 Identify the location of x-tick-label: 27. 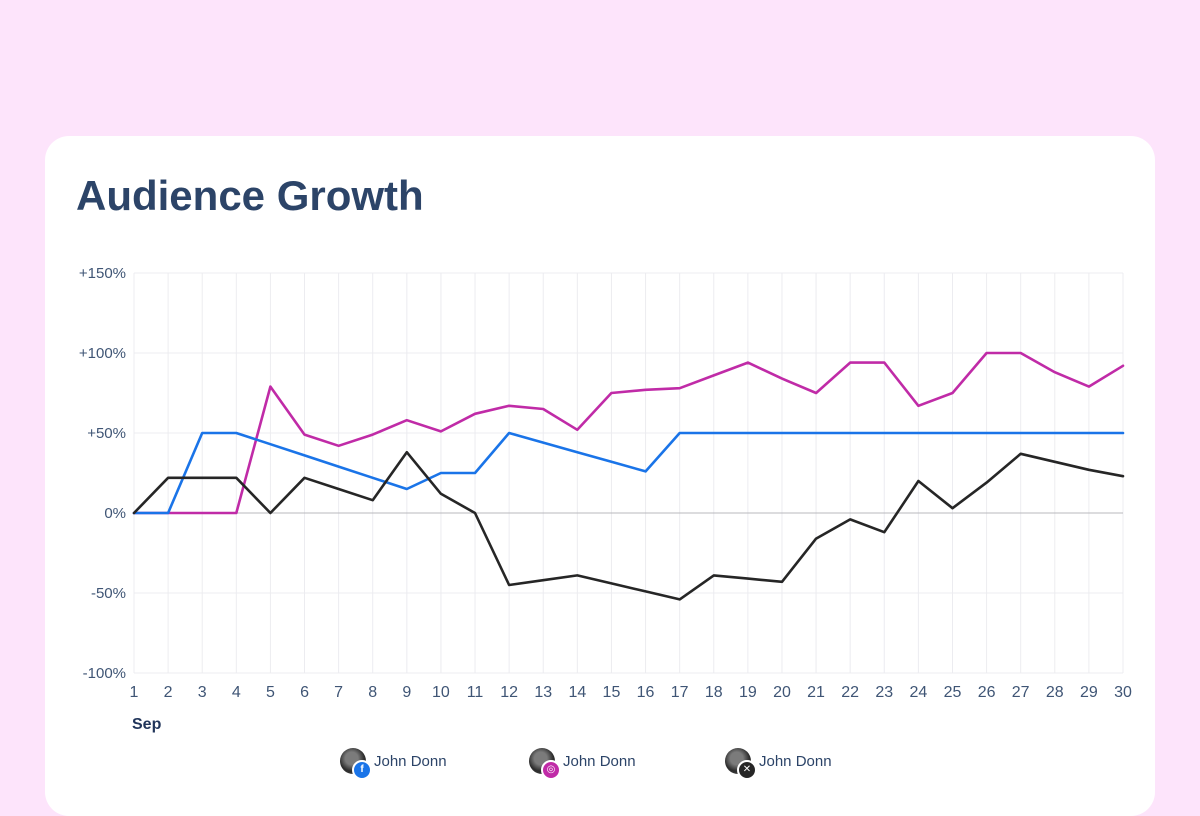
(1021, 692).